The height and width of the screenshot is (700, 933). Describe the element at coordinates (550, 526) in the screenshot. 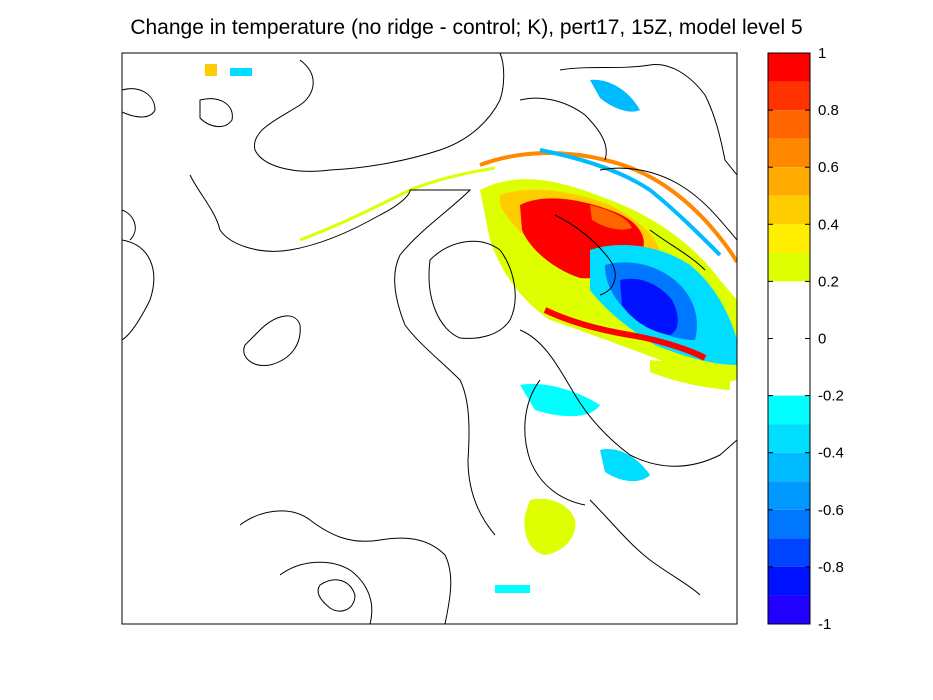

I see `positive-patch-south` at that location.